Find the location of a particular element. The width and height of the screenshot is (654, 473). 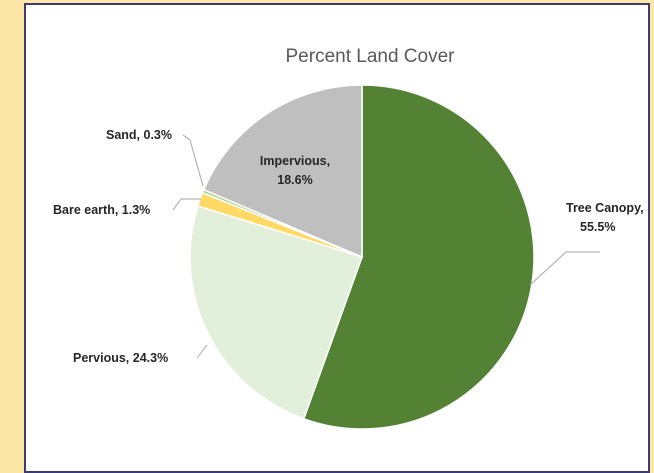

slice-label: Impervious, 18.6% is located at coordinates (295, 170).